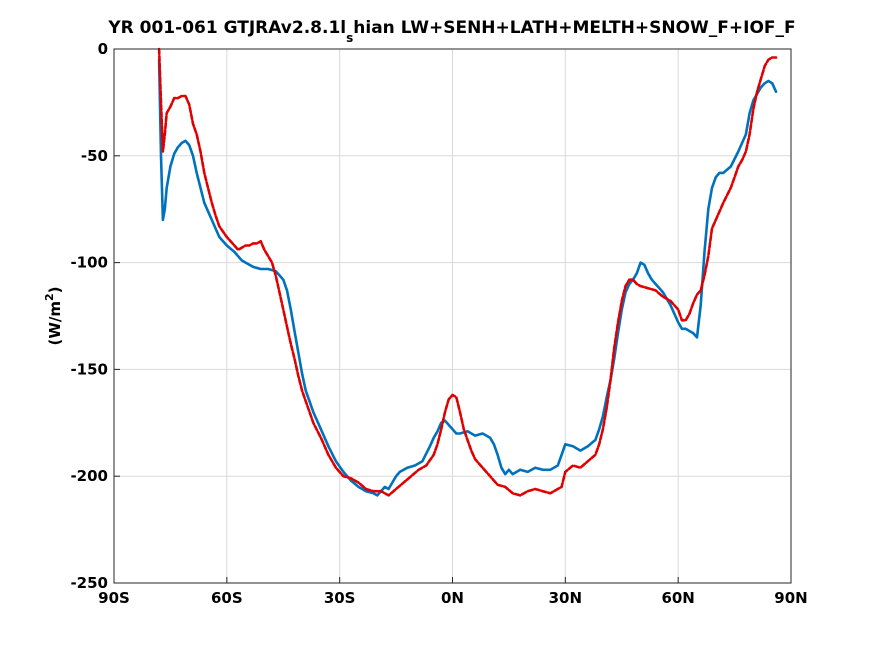 This screenshot has height=656, width=875. What do you see at coordinates (89, 263) in the screenshot?
I see `y-tick-label: -100` at bounding box center [89, 263].